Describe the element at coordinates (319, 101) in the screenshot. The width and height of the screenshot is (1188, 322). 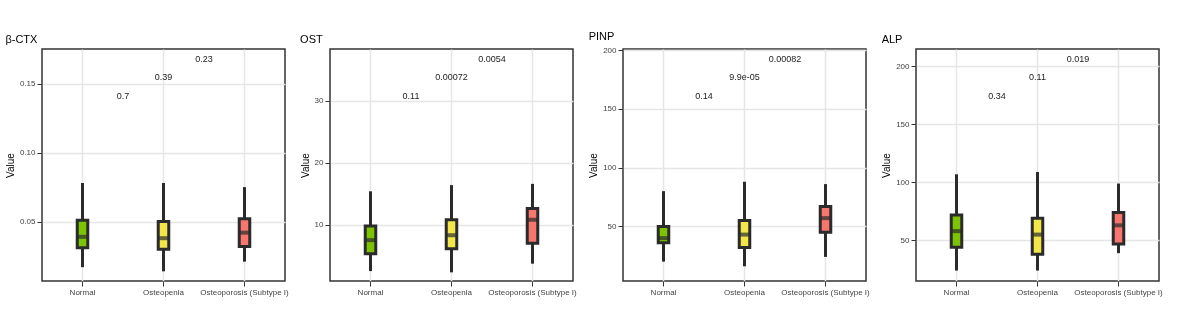
I see `y-tick-label: 30` at that location.